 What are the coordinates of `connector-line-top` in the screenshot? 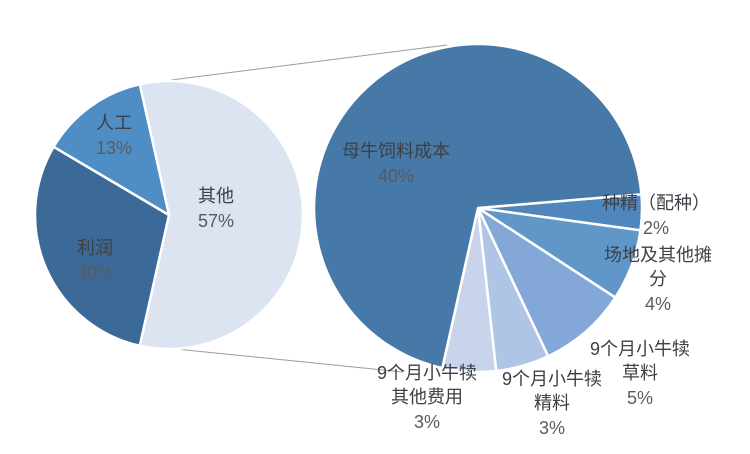 It's located at (309, 62).